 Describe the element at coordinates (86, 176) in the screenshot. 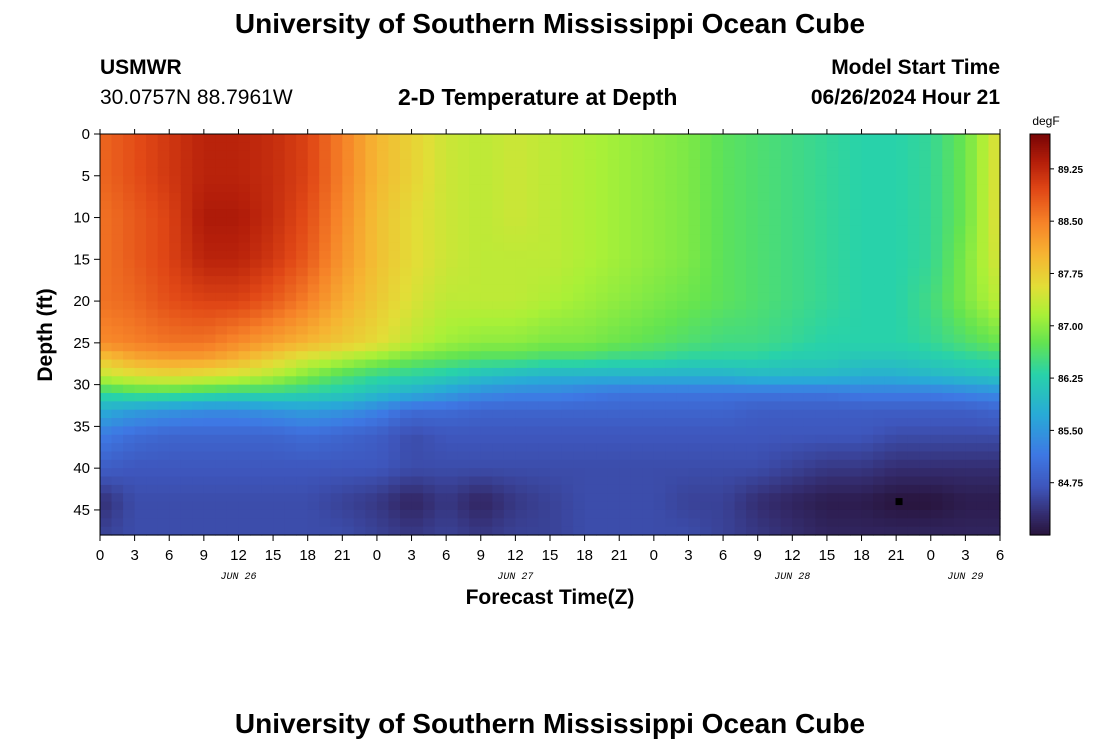

I see `y-tick-label: 5` at that location.